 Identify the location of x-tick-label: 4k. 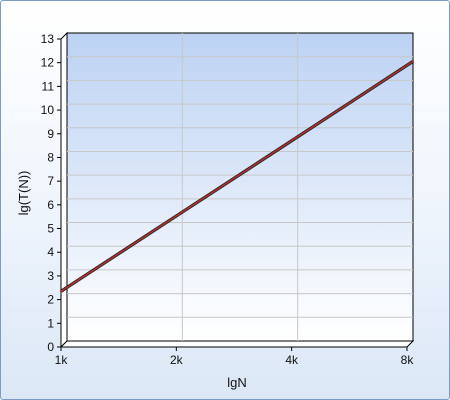
(292, 360).